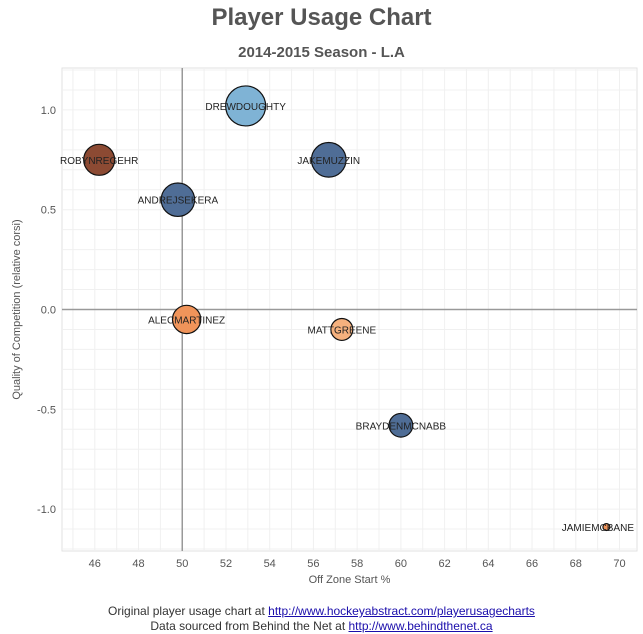 Image resolution: width=643 pixels, height=634 pixels. What do you see at coordinates (444, 564) in the screenshot?
I see `x-tick-label: 62` at bounding box center [444, 564].